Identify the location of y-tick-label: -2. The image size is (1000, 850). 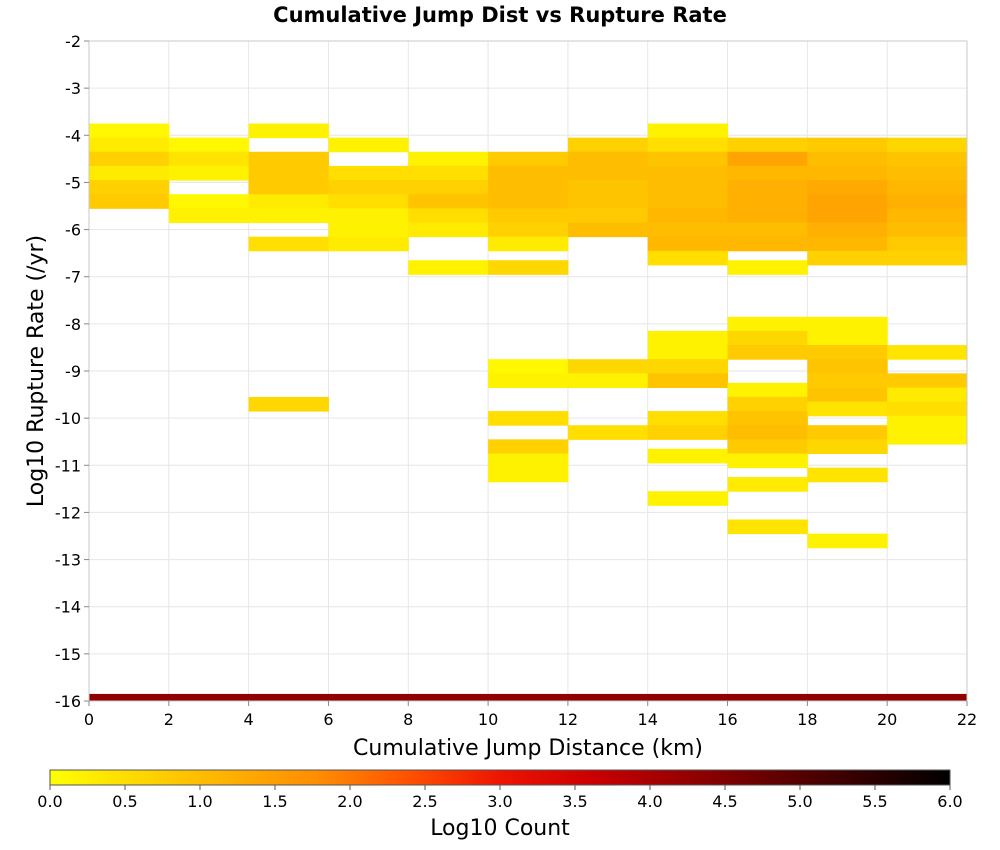
(73, 41).